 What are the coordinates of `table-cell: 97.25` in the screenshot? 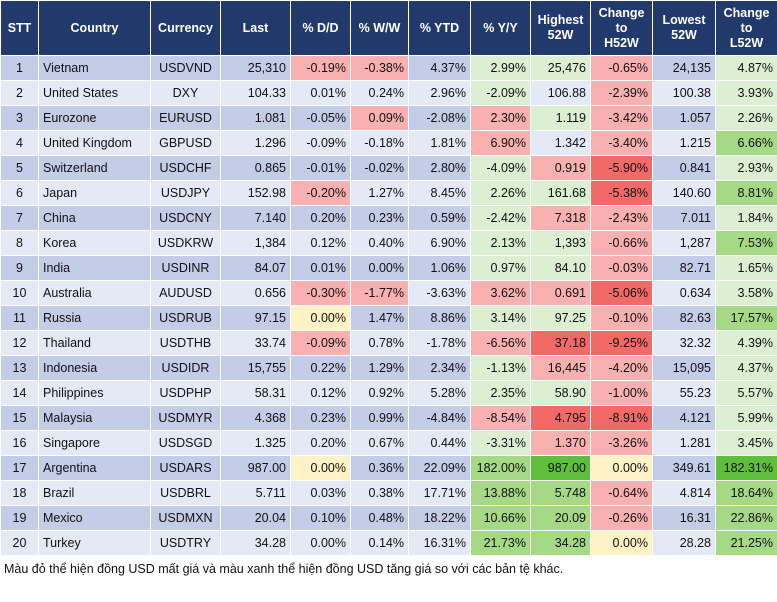 It's located at (560, 318).